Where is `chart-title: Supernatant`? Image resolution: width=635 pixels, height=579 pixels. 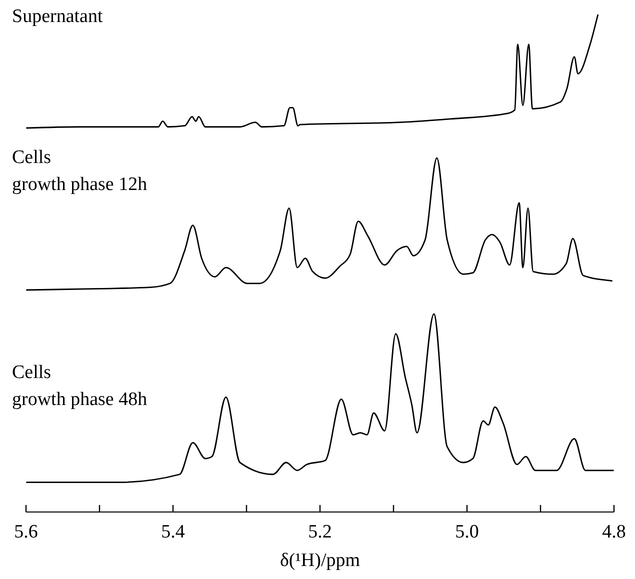 chart-title: Supernatant is located at coordinates (58, 16).